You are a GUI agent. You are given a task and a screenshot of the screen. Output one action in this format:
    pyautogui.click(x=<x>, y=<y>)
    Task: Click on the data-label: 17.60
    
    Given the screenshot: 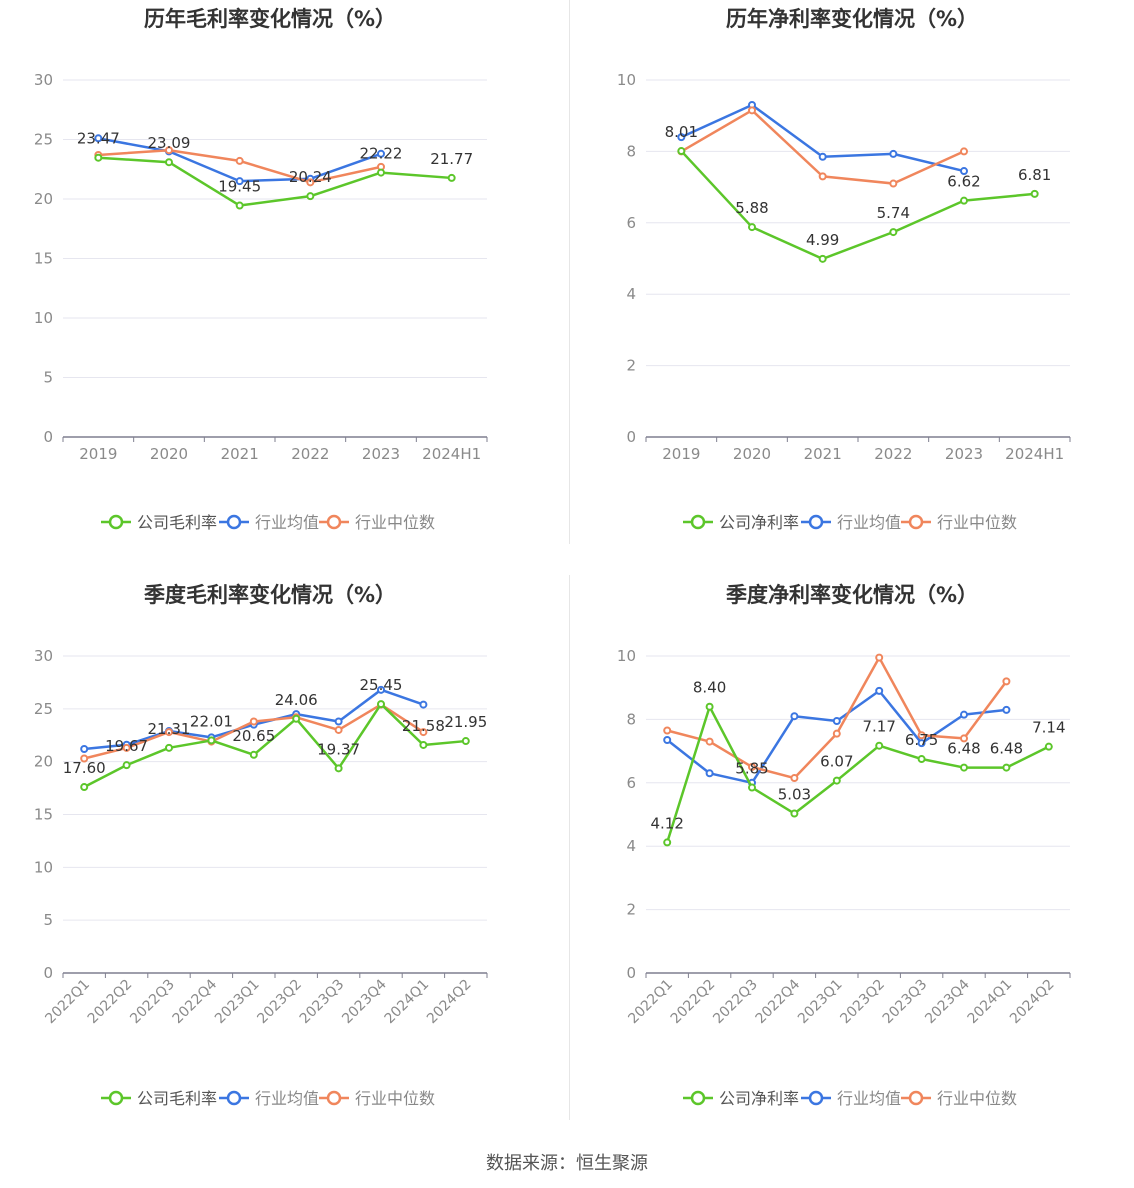 What is the action you would take?
    pyautogui.click(x=84, y=768)
    